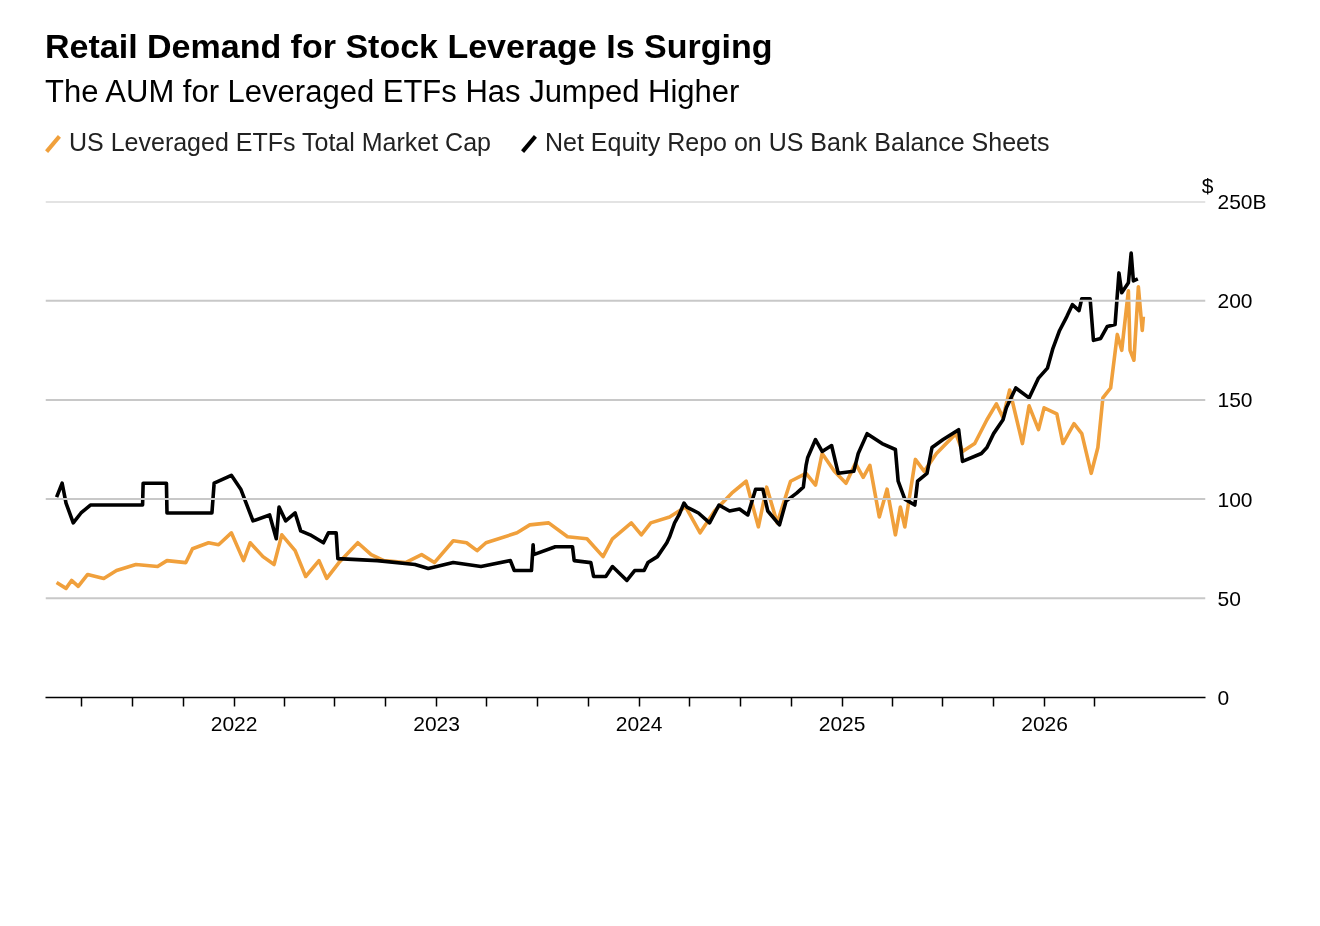 The width and height of the screenshot is (1320, 926). I want to click on x-tick-label: 2025, so click(842, 723).